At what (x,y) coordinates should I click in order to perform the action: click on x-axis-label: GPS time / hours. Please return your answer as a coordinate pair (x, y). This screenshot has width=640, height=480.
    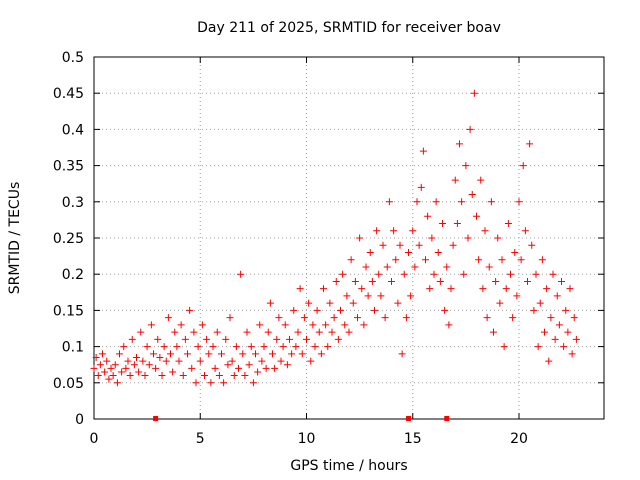
    Looking at the image, I should click on (348, 466).